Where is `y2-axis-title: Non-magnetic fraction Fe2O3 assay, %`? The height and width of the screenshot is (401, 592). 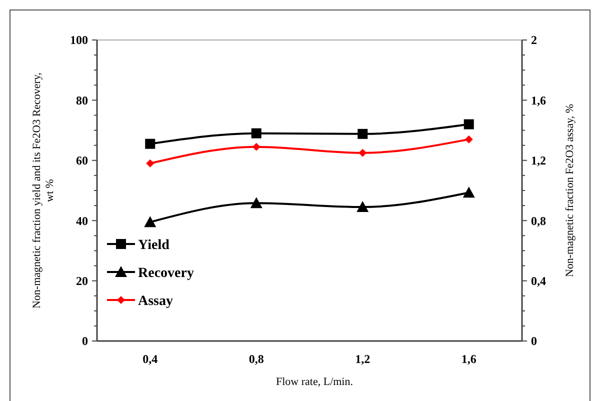
y2-axis-title: Non-magnetic fraction Fe2O3 assay, % is located at coordinates (570, 191).